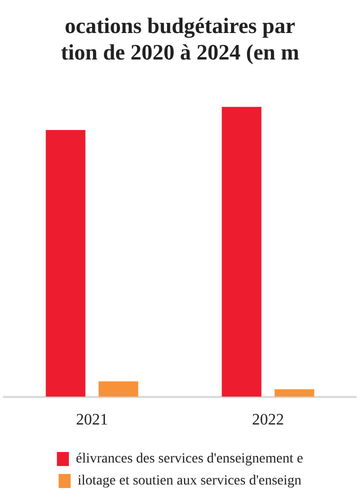 This screenshot has height=504, width=360. What do you see at coordinates (190, 459) in the screenshot?
I see `legend-label: élivrances des services d'enseignement e` at bounding box center [190, 459].